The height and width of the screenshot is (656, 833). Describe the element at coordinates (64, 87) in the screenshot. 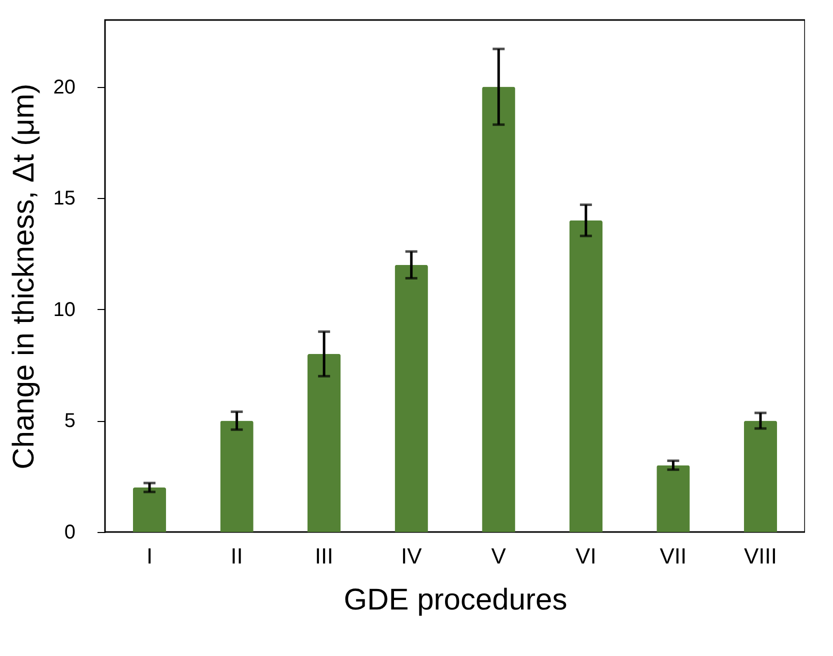

I see `y-tick-label: 20` at that location.